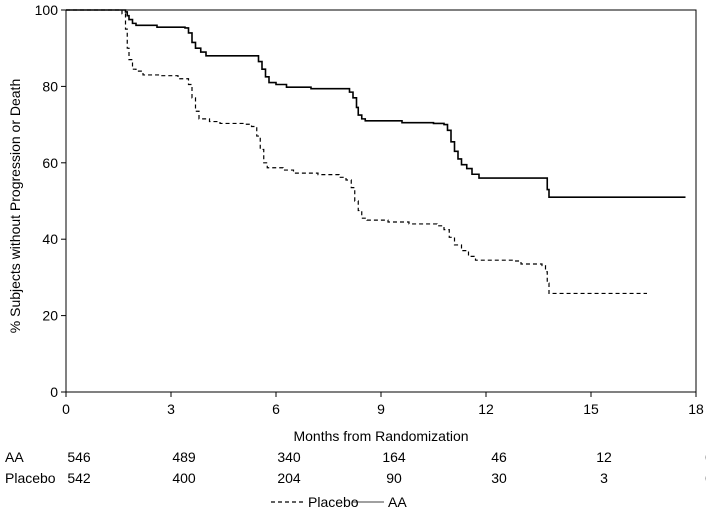 This screenshot has width=706, height=512. I want to click on risk-count: 340, so click(289, 457).